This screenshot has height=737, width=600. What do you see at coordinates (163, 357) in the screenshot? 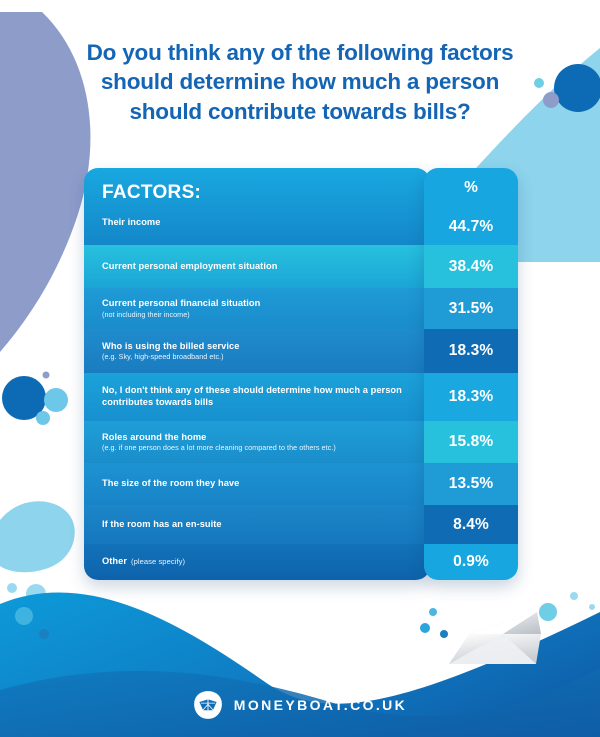
I see `row-sublabel: (e.g. Sky, high-speed broadband etc.)` at bounding box center [163, 357].